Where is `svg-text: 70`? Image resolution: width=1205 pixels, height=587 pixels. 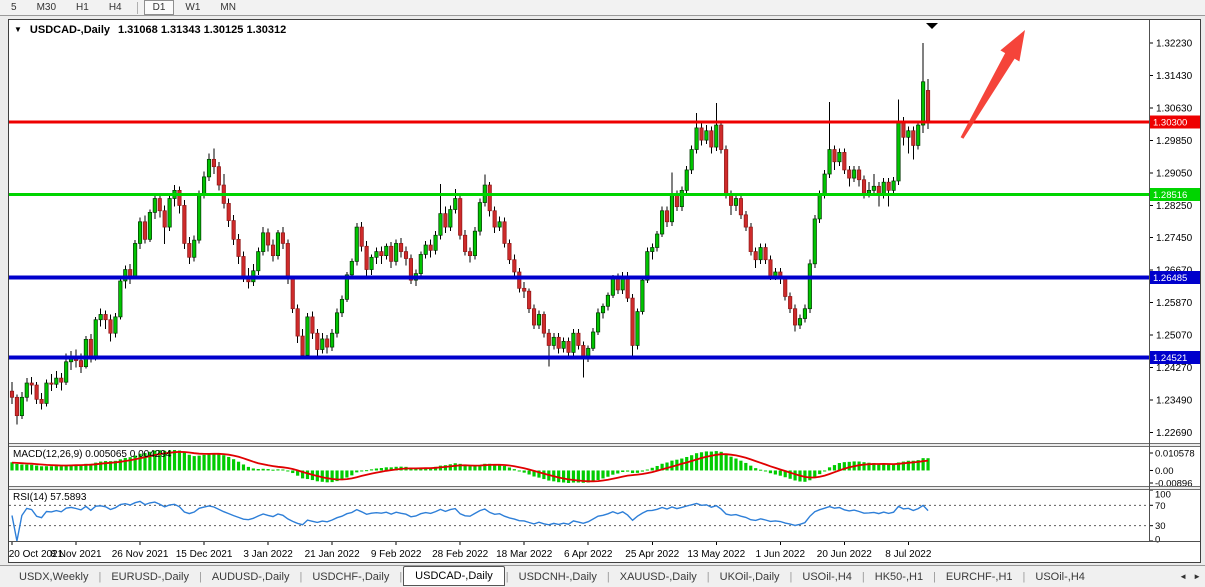
svg-text: 70 is located at coordinates (1160, 506).